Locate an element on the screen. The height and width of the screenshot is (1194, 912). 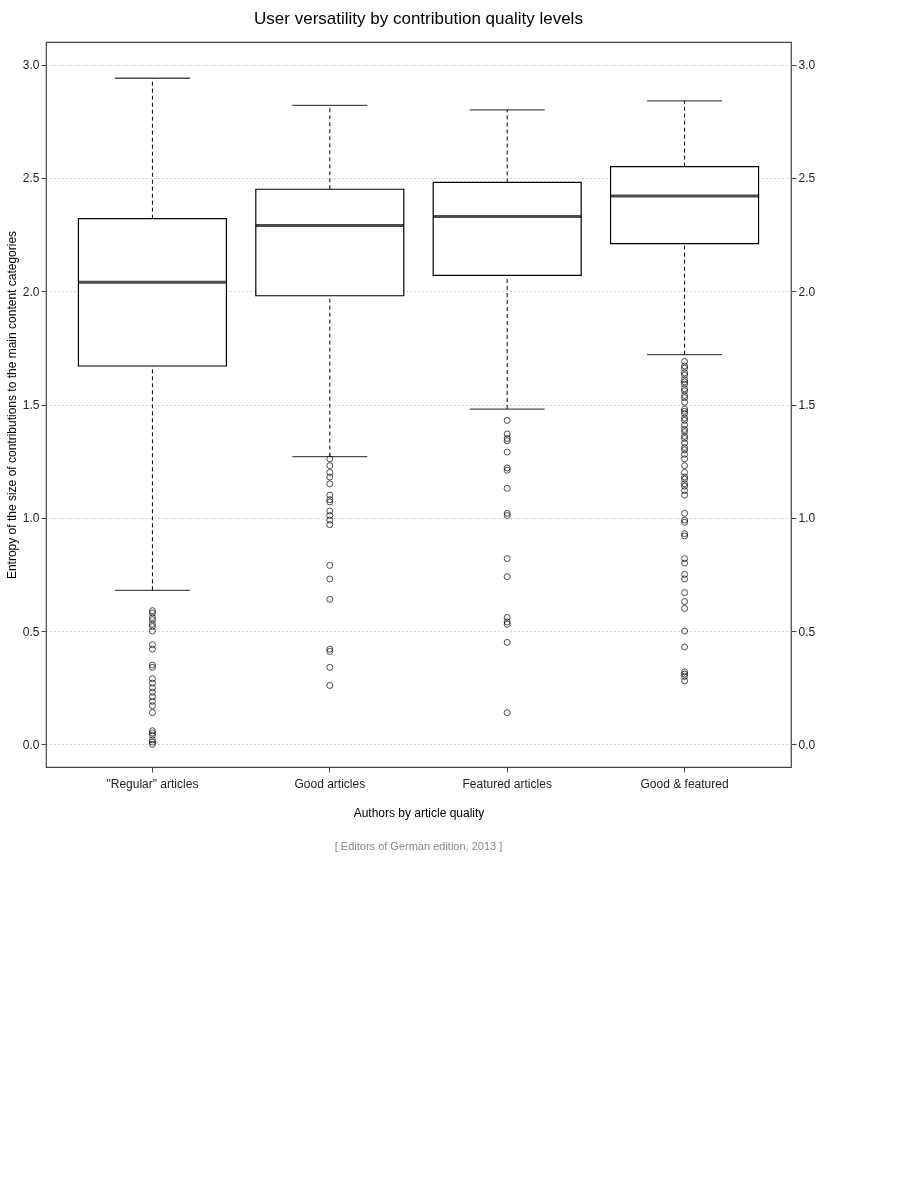
x-axis-title: Authors by article quality is located at coordinates (419, 812).